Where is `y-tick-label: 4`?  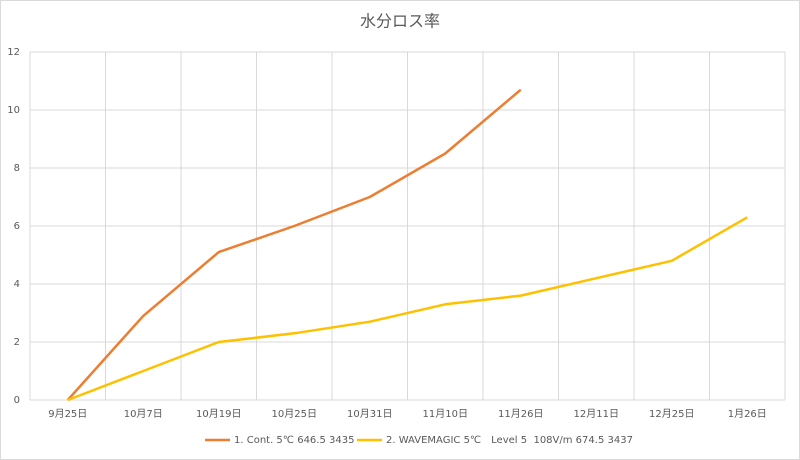 y-tick-label: 4 is located at coordinates (17, 284).